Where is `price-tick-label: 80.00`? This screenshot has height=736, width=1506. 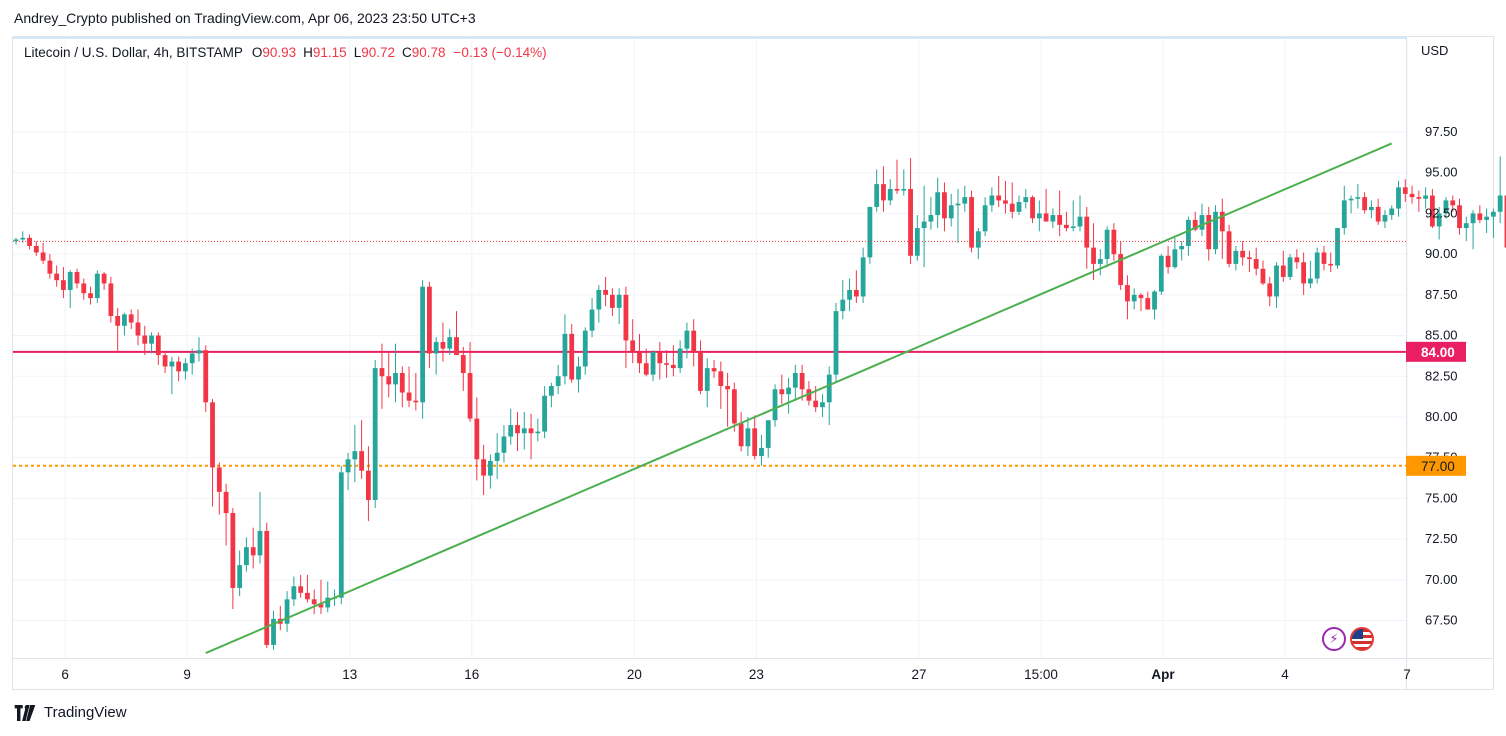 price-tick-label: 80.00 is located at coordinates (1441, 416).